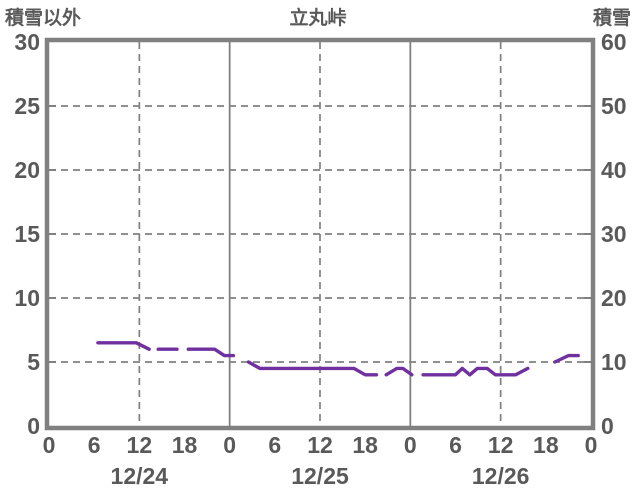 This screenshot has width=636, height=501. Describe the element at coordinates (27, 42) in the screenshot. I see `y-left-tick-label: 30` at that location.